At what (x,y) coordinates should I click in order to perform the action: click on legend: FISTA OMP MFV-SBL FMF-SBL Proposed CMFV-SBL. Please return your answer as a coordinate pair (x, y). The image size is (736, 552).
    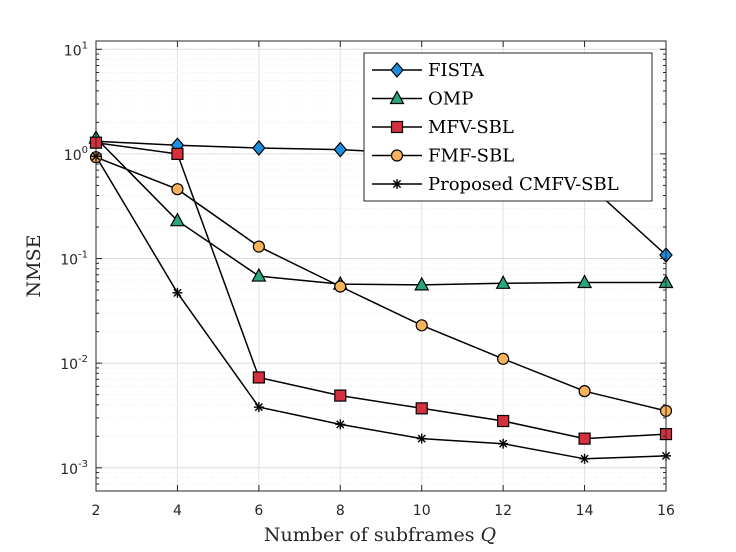
    Looking at the image, I should click on (508, 127).